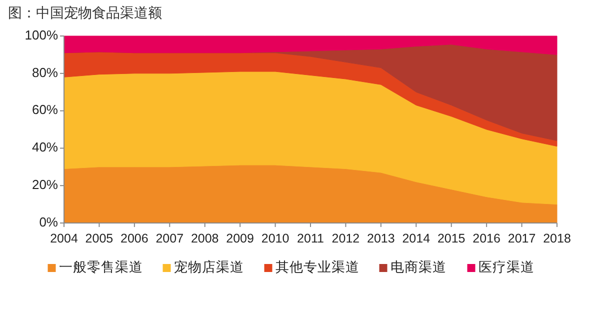  What do you see at coordinates (64, 238) in the screenshot?
I see `x-tick-label: 2004` at bounding box center [64, 238].